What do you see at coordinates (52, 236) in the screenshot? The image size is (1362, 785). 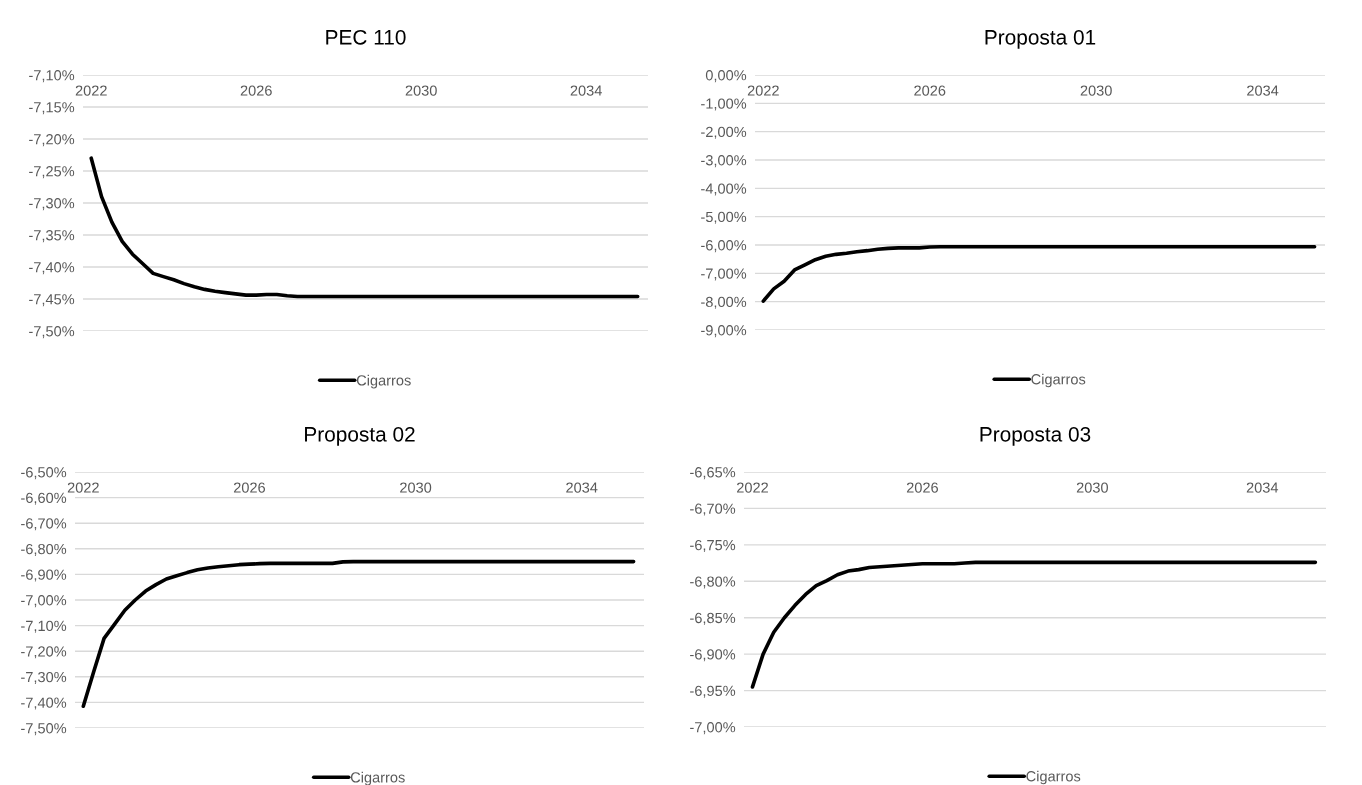 I see `y-tick-label: -7,35%` at bounding box center [52, 236].